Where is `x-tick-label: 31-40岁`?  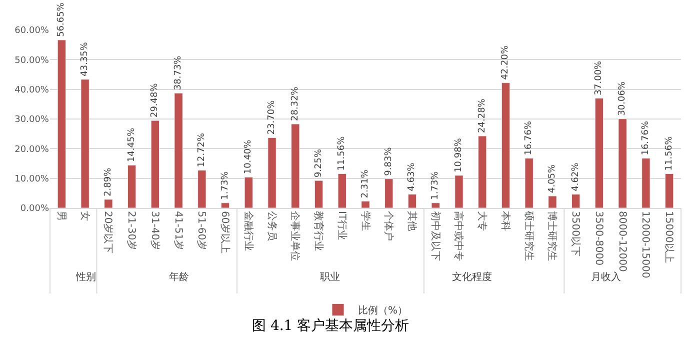
x-tick-label: 31-40岁 is located at coordinates (154, 230).